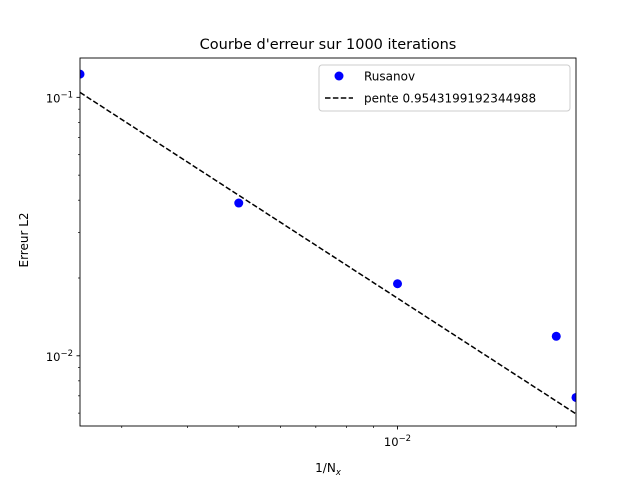 This screenshot has width=640, height=480. I want to click on y-tick-label: 10⁻¹, so click(59, 97).